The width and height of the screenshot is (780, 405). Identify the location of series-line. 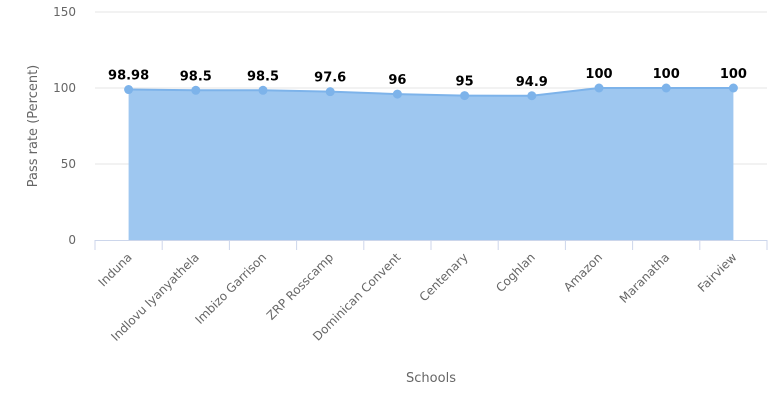
(431, 92).